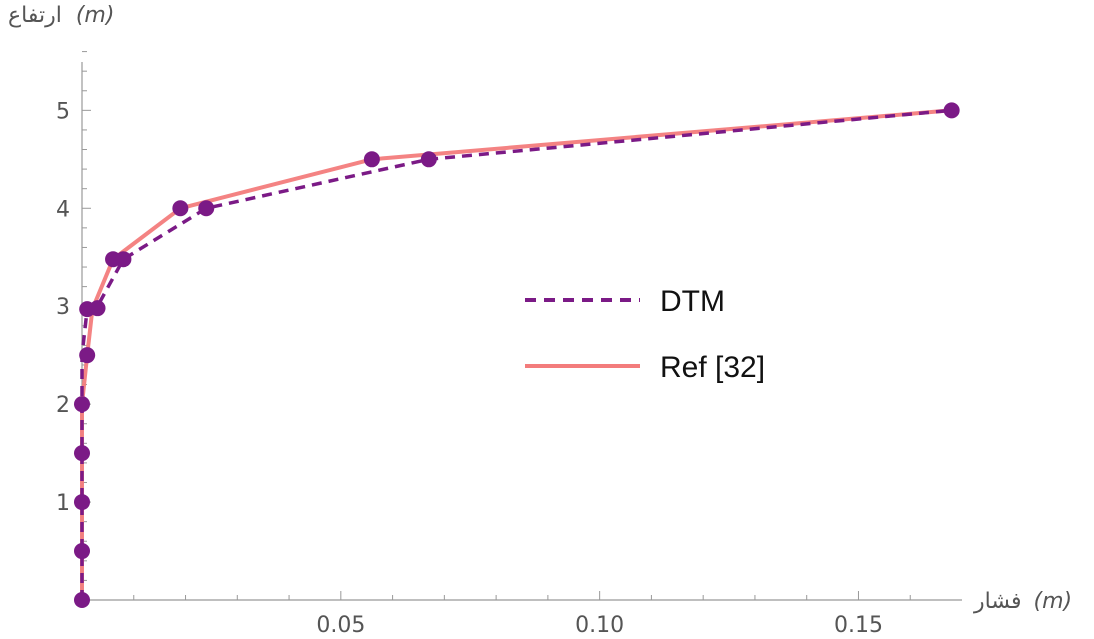 Image resolution: width=1094 pixels, height=639 pixels. Describe the element at coordinates (340, 625) in the screenshot. I see `x-tick-label: 0.05` at that location.